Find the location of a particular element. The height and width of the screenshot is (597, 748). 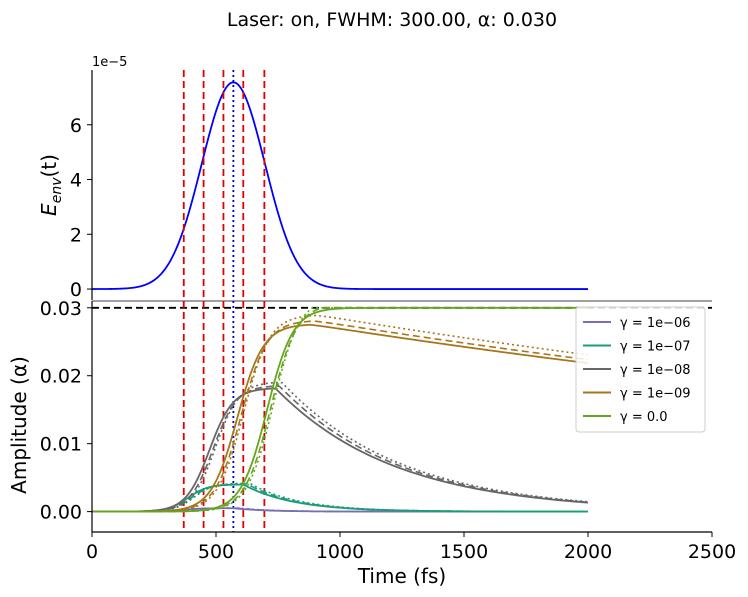

series-3-dotted is located at coordinates (340, 447).